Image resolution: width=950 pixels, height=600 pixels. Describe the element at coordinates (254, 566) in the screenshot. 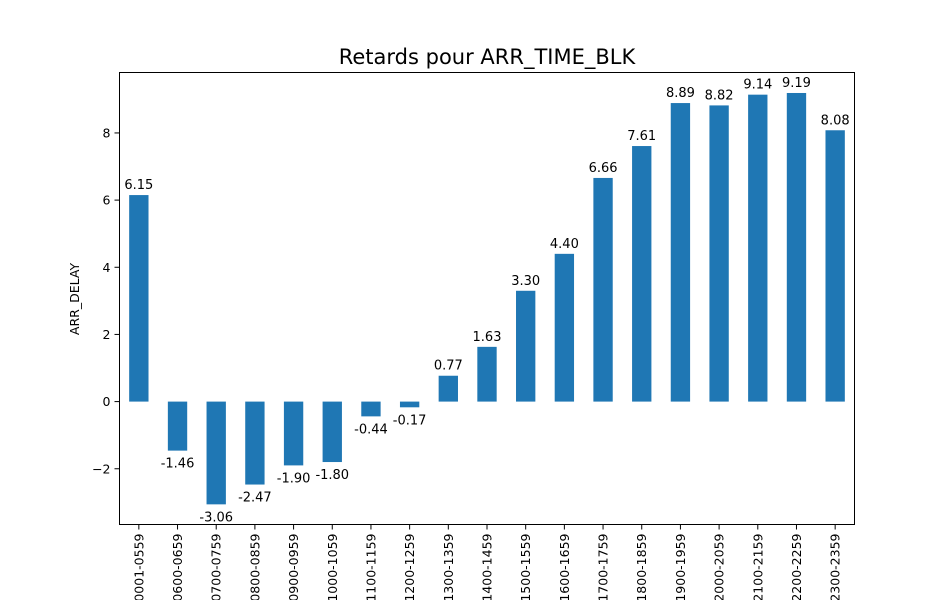

I see `x-tick-label: 0800-0859` at that location.